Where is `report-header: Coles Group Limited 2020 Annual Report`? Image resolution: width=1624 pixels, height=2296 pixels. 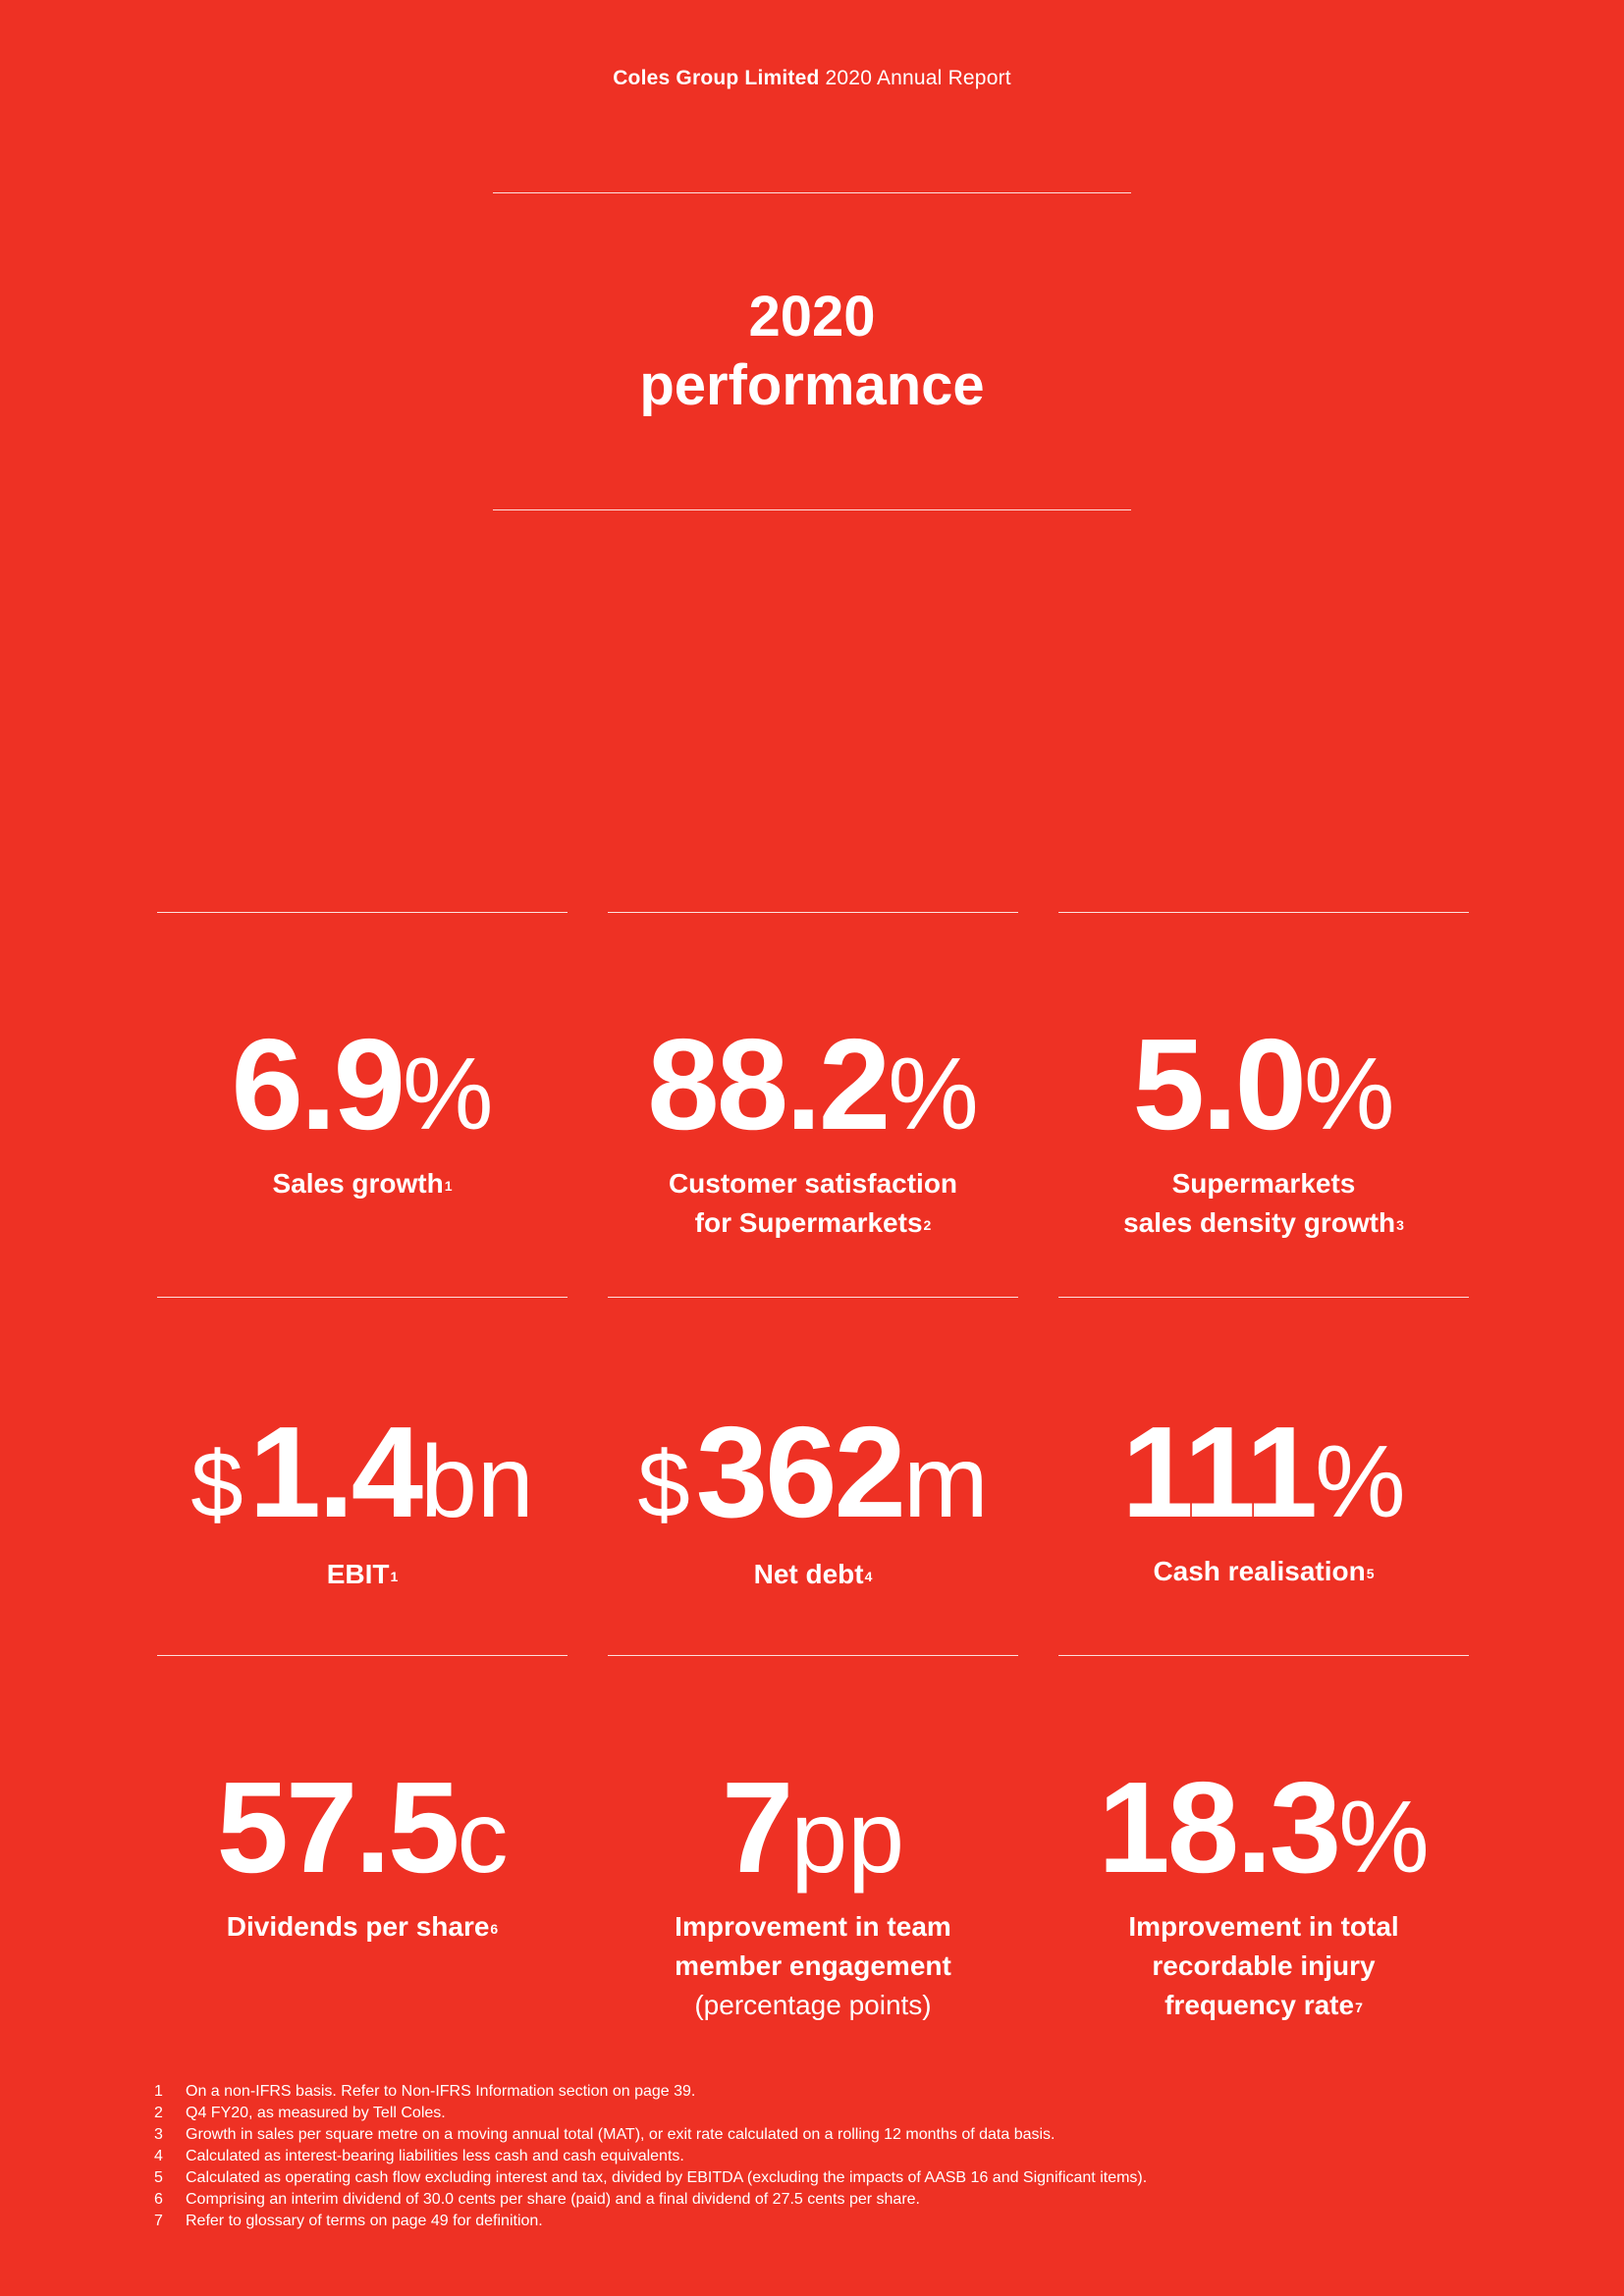 report-header: Coles Group Limited 2020 Annual Report is located at coordinates (812, 78).